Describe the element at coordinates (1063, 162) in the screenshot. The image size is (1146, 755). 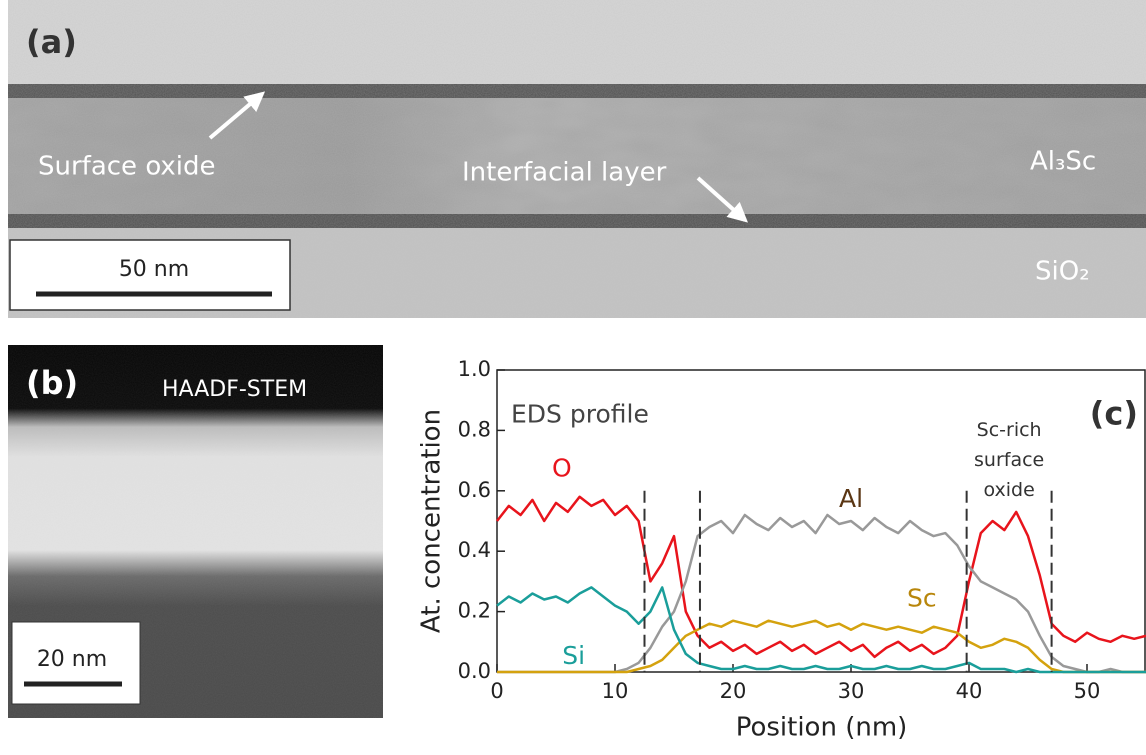
I see `layer-label: Al₃Sc` at that location.